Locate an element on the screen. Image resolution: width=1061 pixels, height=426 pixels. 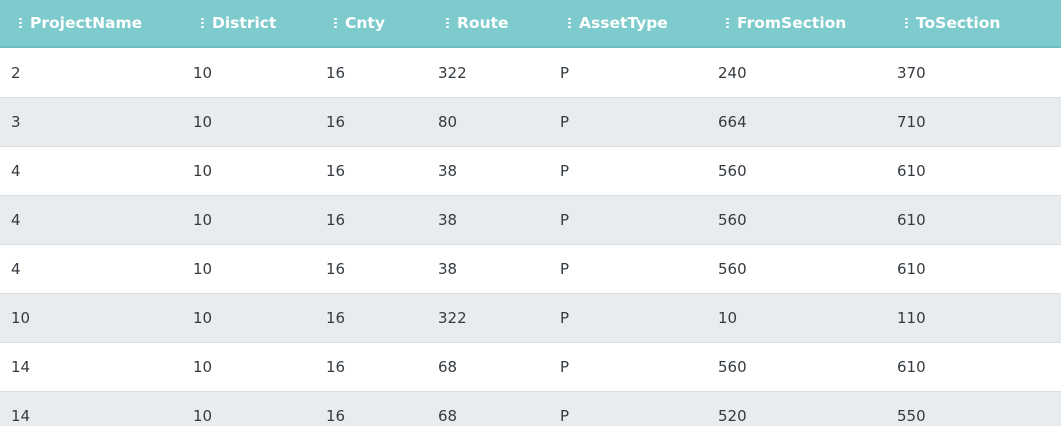
column-label: ProjectName is located at coordinates (86, 23).